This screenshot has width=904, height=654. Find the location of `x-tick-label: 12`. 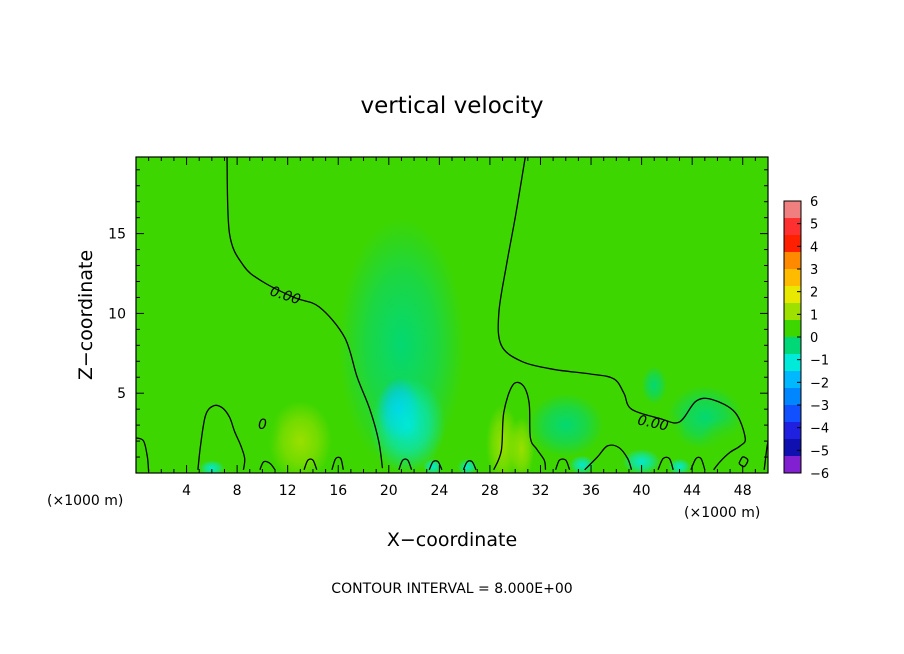

x-tick-label: 12 is located at coordinates (288, 491).